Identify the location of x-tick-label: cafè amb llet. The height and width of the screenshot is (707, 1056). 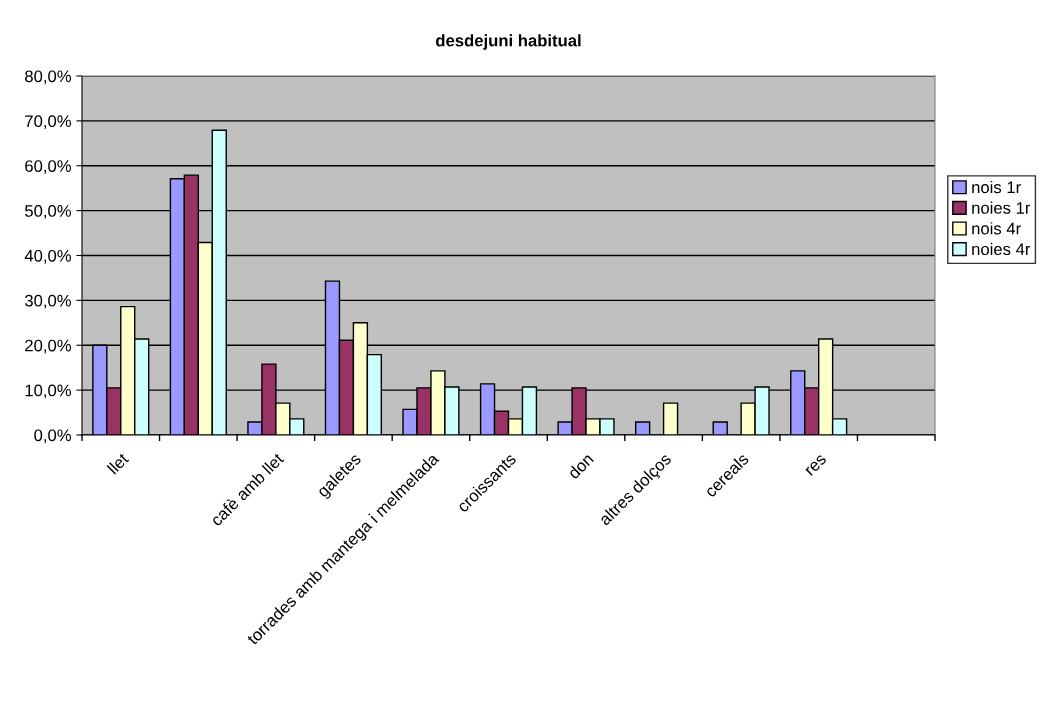
(247, 489).